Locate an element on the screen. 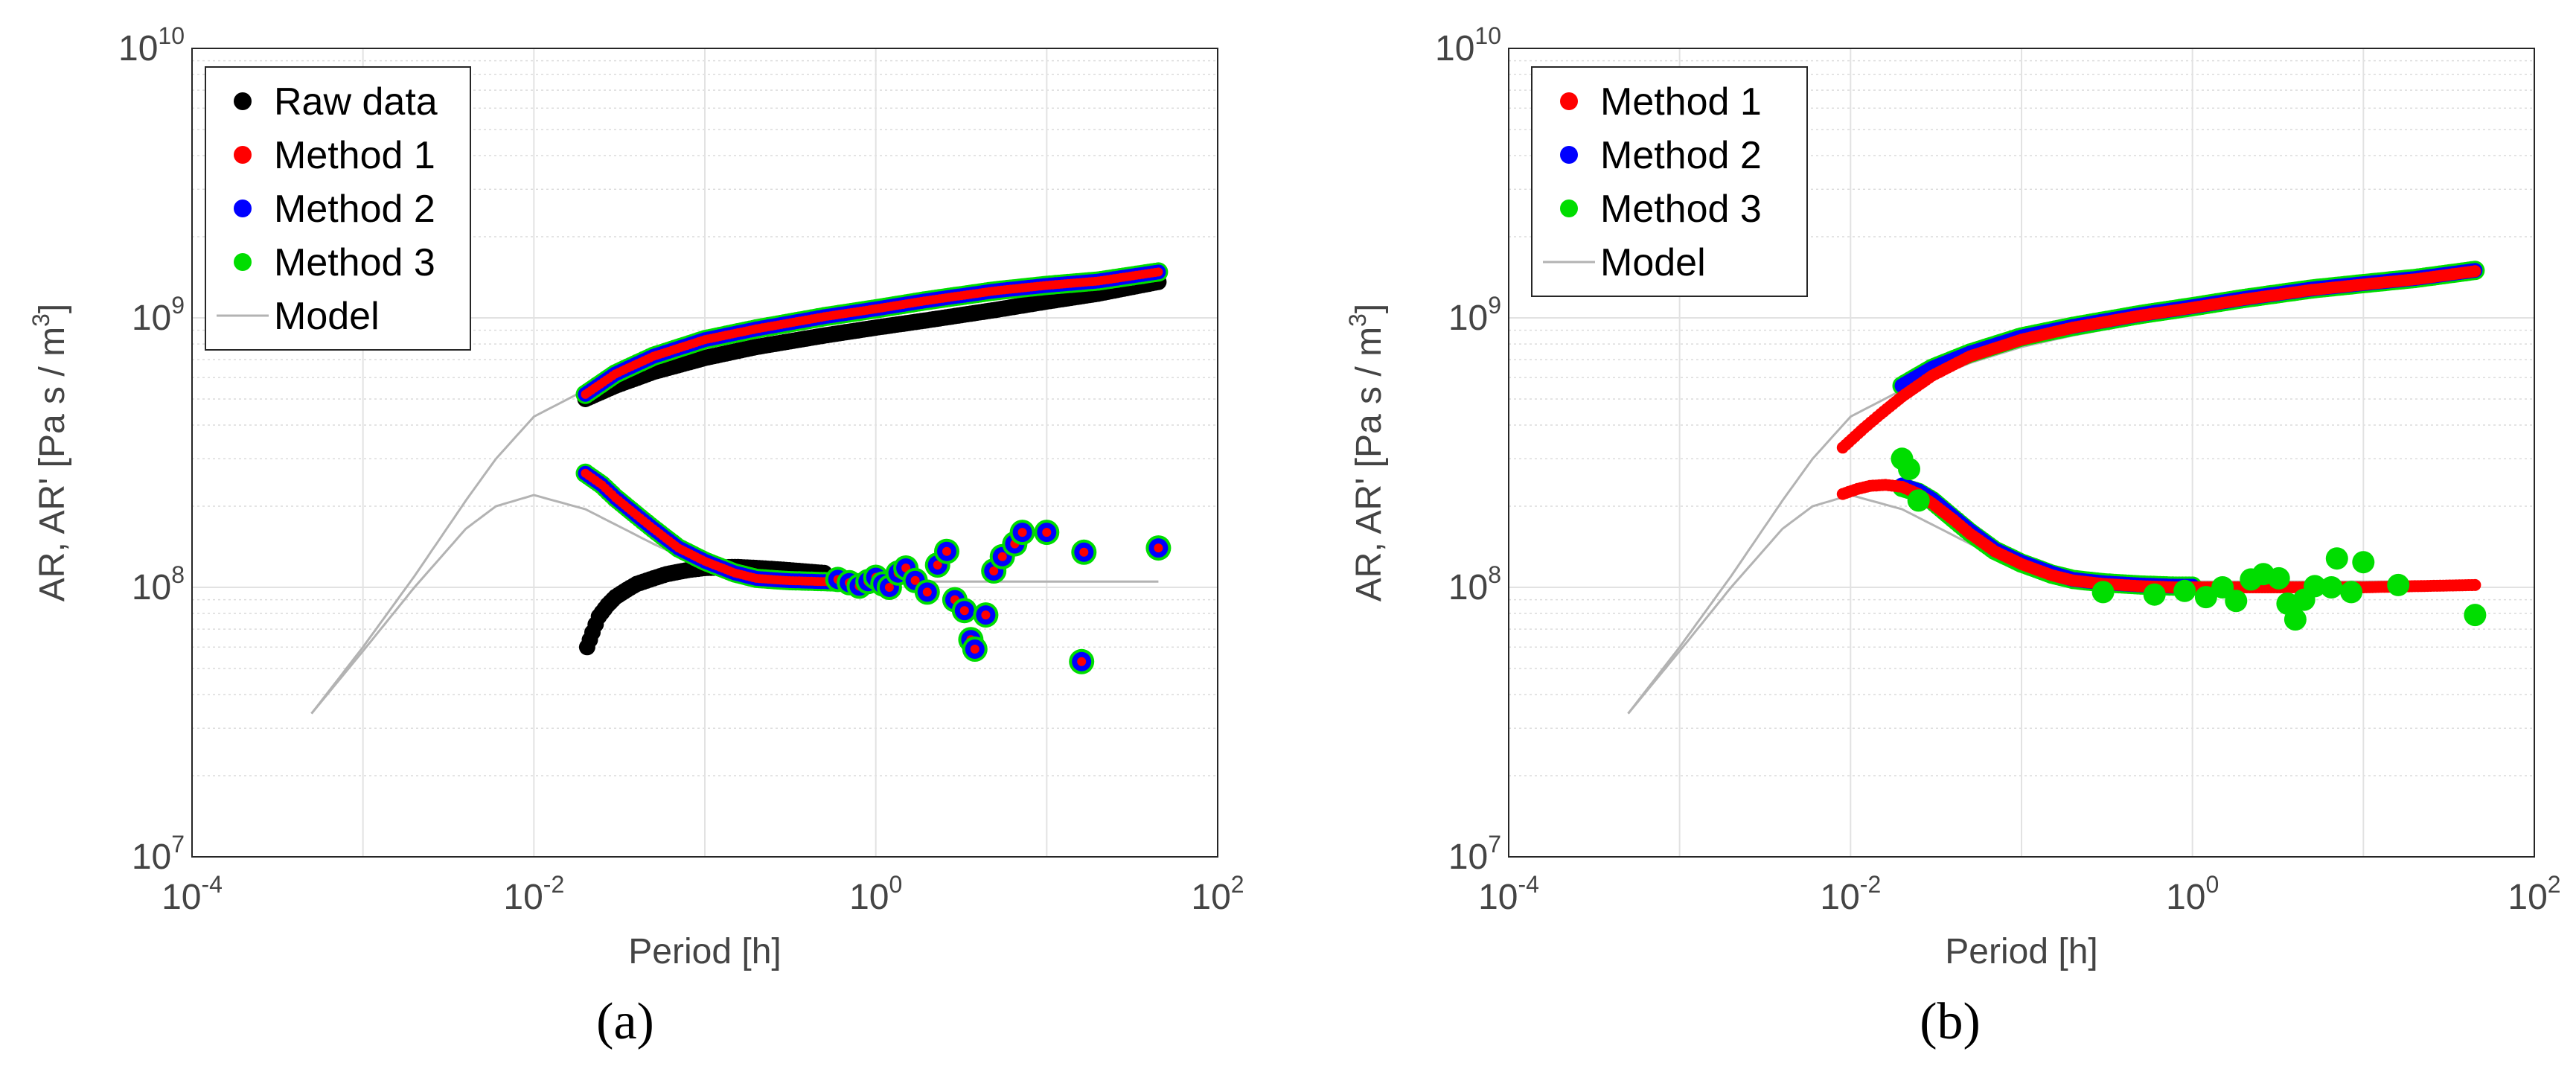  x-tick-labels-b: 10⁻⁴ 10⁻² 10⁰ 10² is located at coordinates (2019, 894).